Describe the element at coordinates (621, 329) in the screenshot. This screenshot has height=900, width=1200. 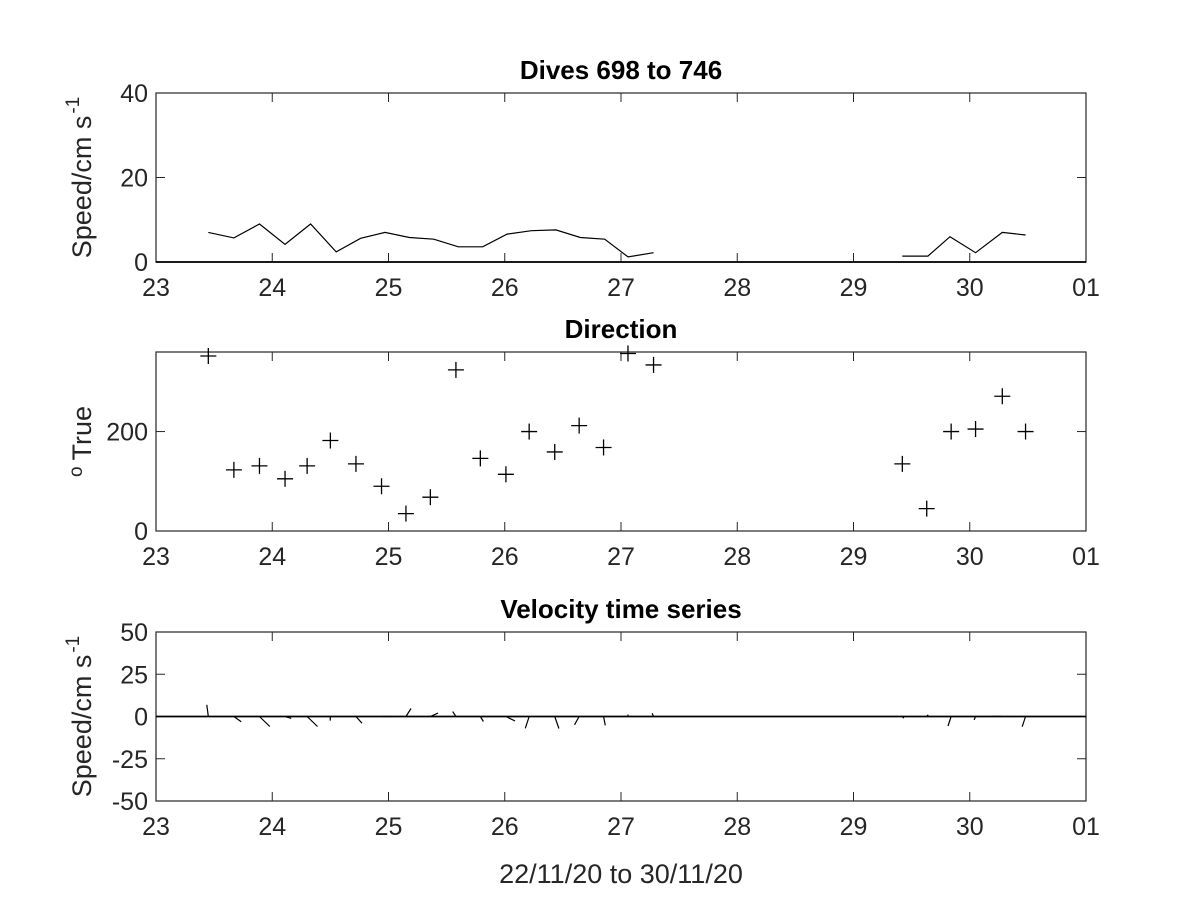
I see `chart-title: Direction` at that location.